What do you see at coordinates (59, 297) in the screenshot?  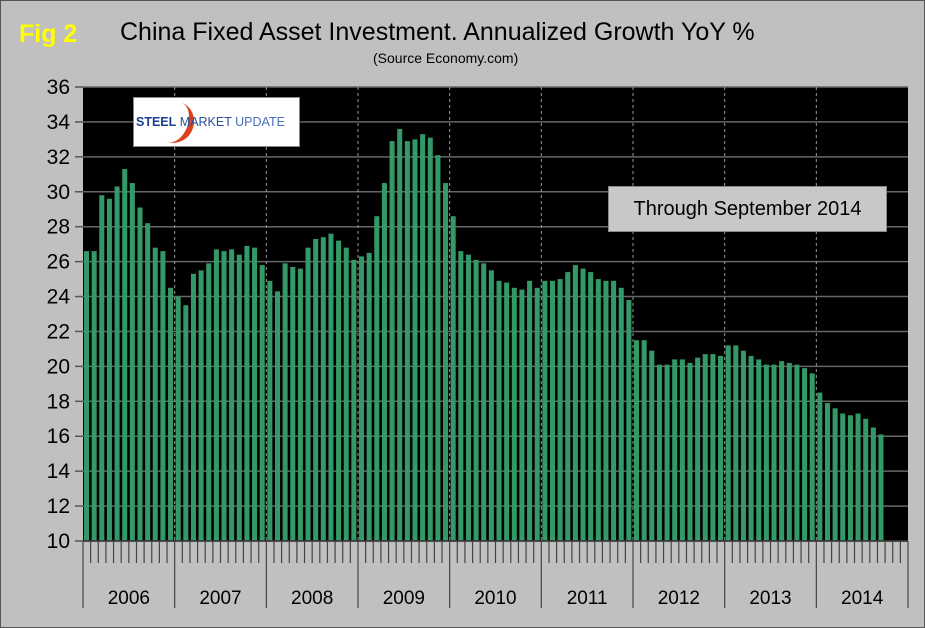 I see `y-tick-label: 24` at bounding box center [59, 297].